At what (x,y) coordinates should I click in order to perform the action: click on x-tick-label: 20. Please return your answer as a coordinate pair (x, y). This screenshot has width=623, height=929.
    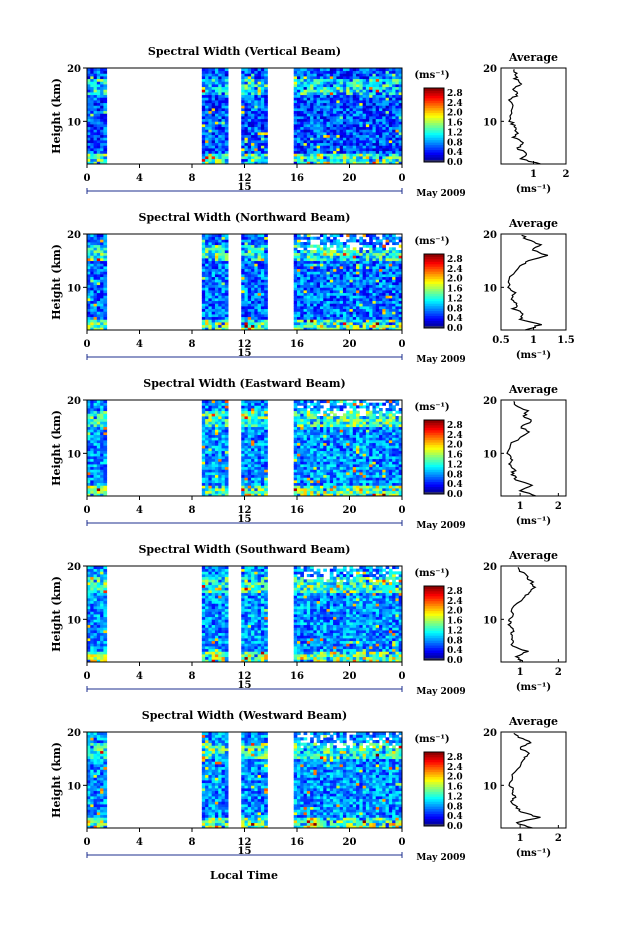
    Looking at the image, I should click on (350, 344).